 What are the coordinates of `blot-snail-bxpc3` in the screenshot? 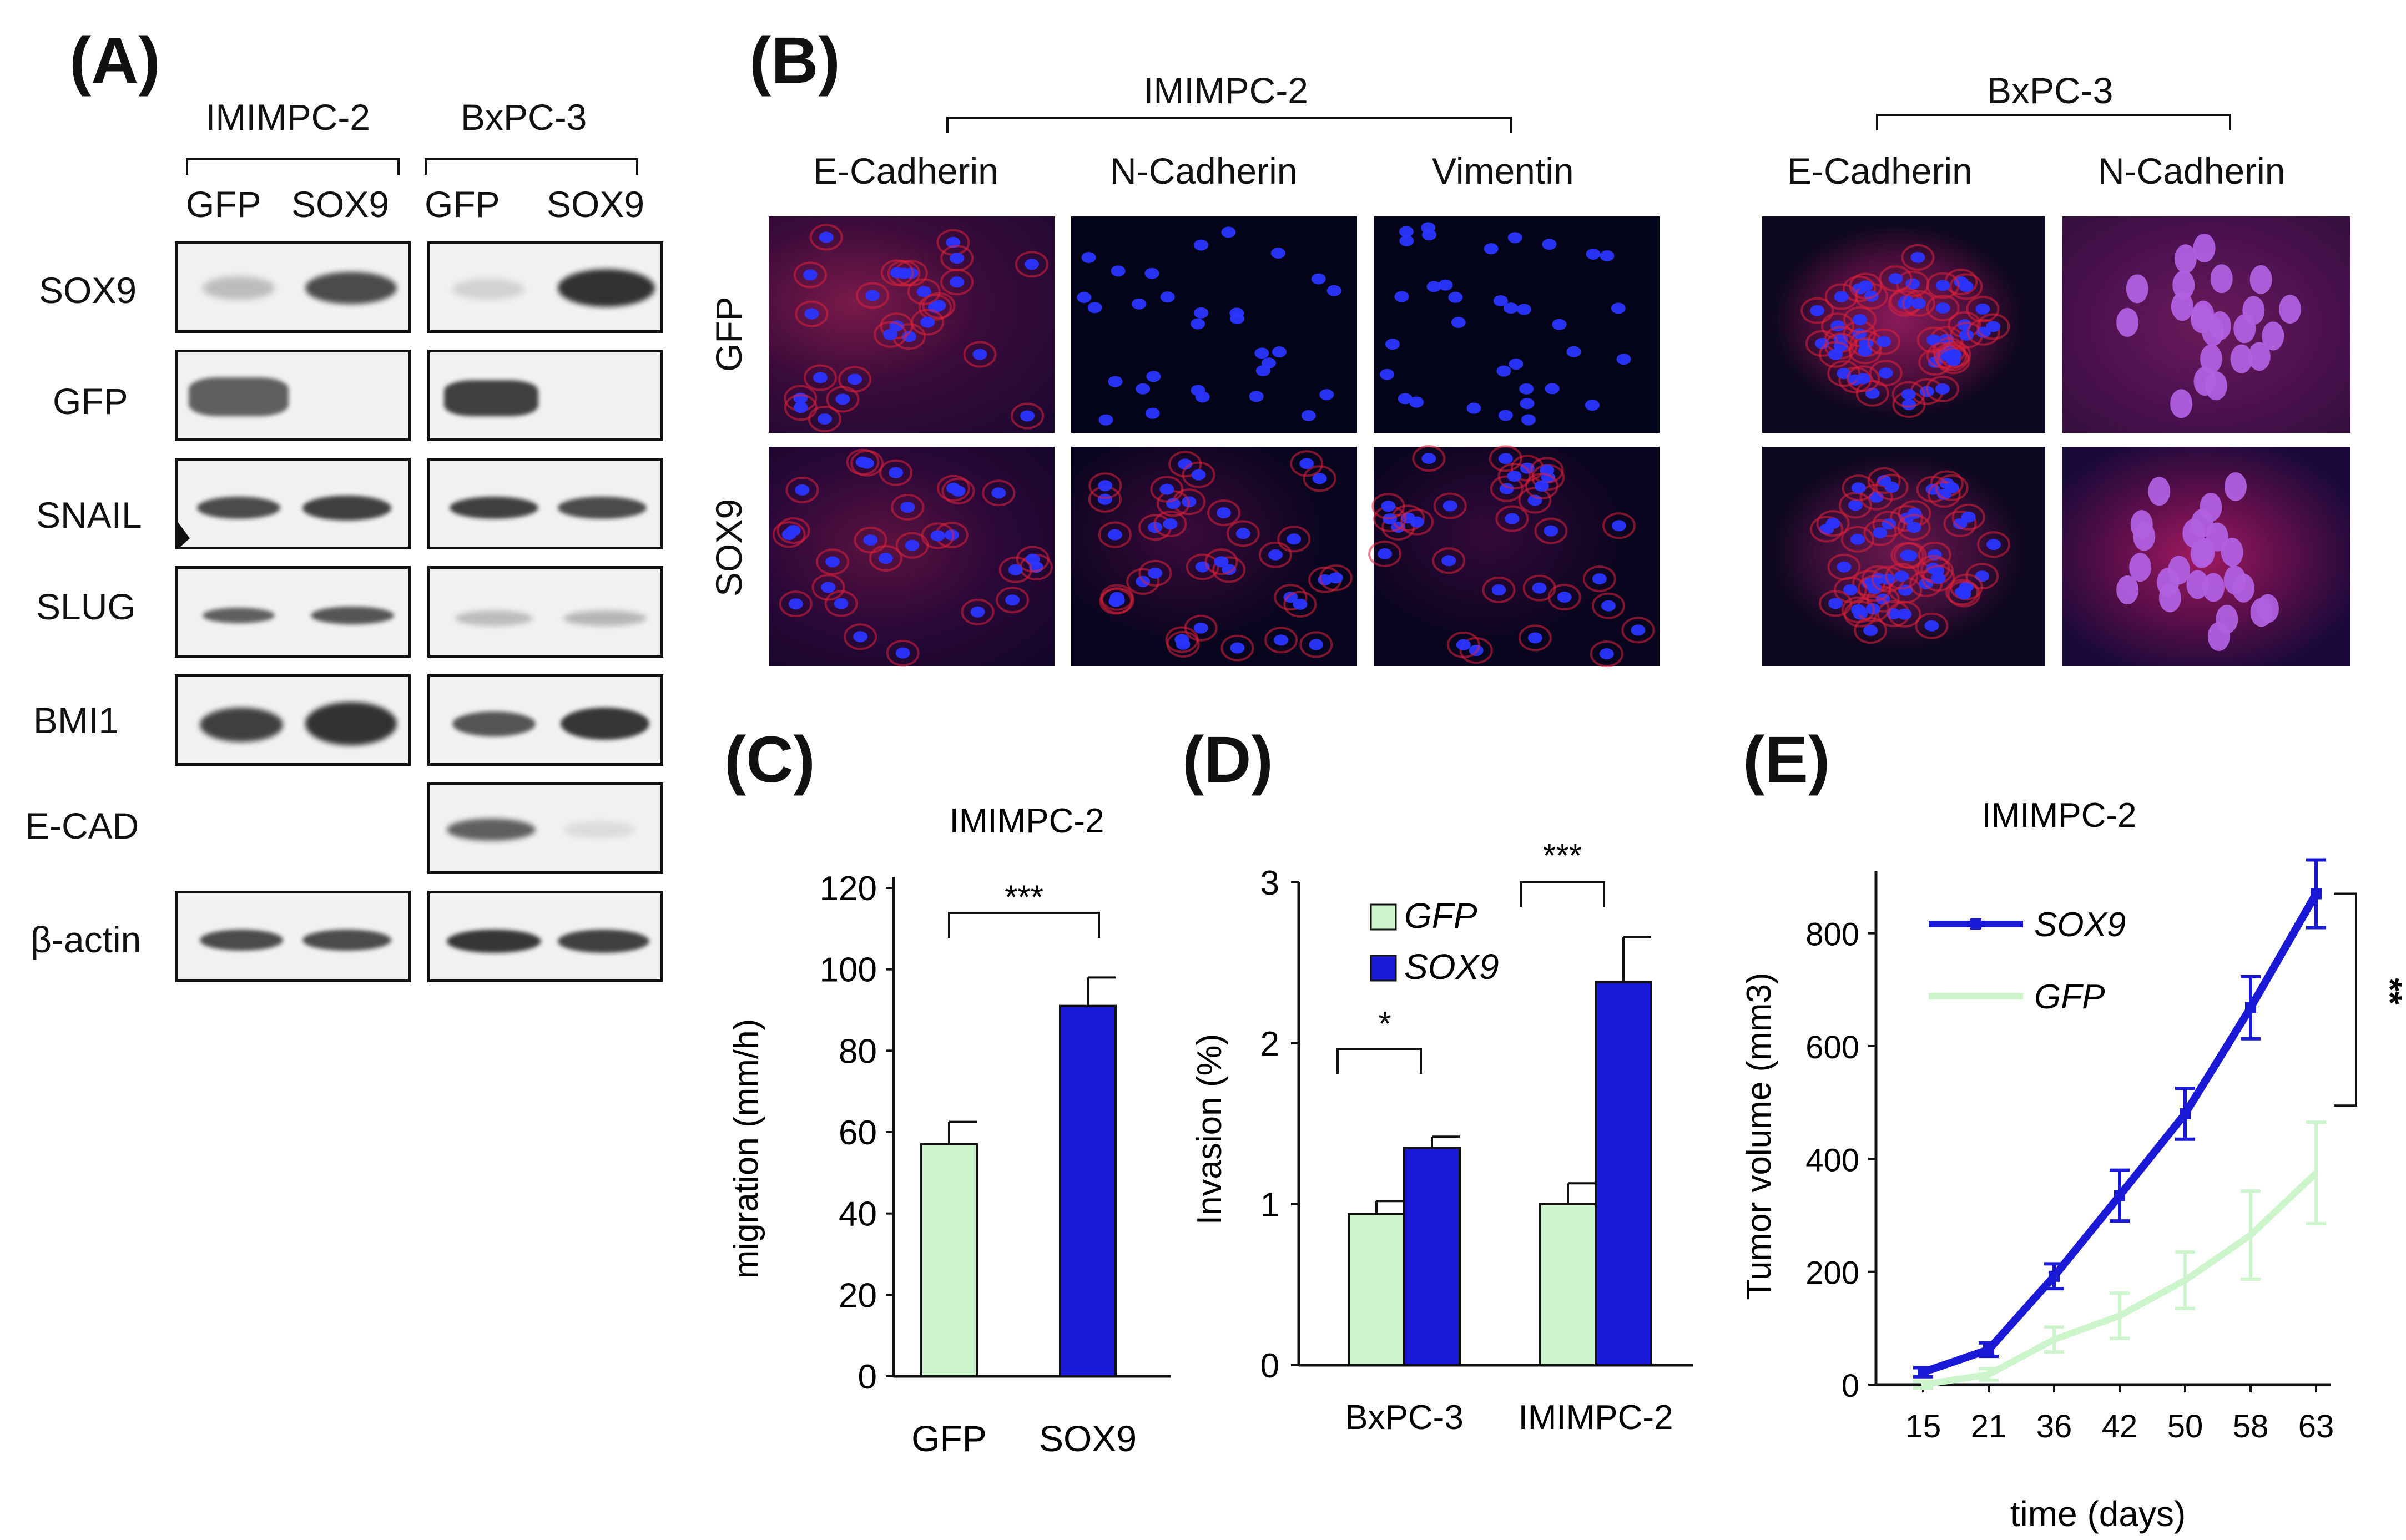 It's located at (545, 503).